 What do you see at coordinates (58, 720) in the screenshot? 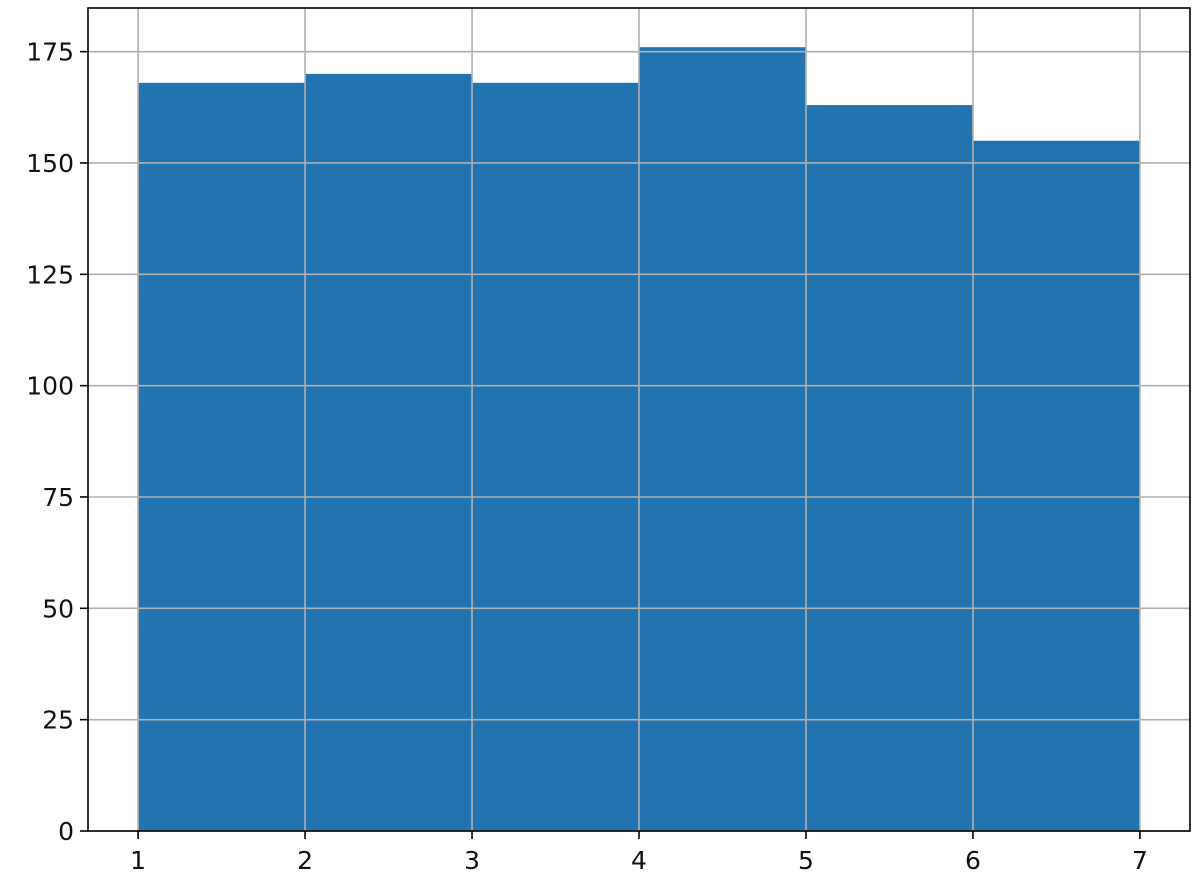
I see `y-tick-label: 25` at bounding box center [58, 720].